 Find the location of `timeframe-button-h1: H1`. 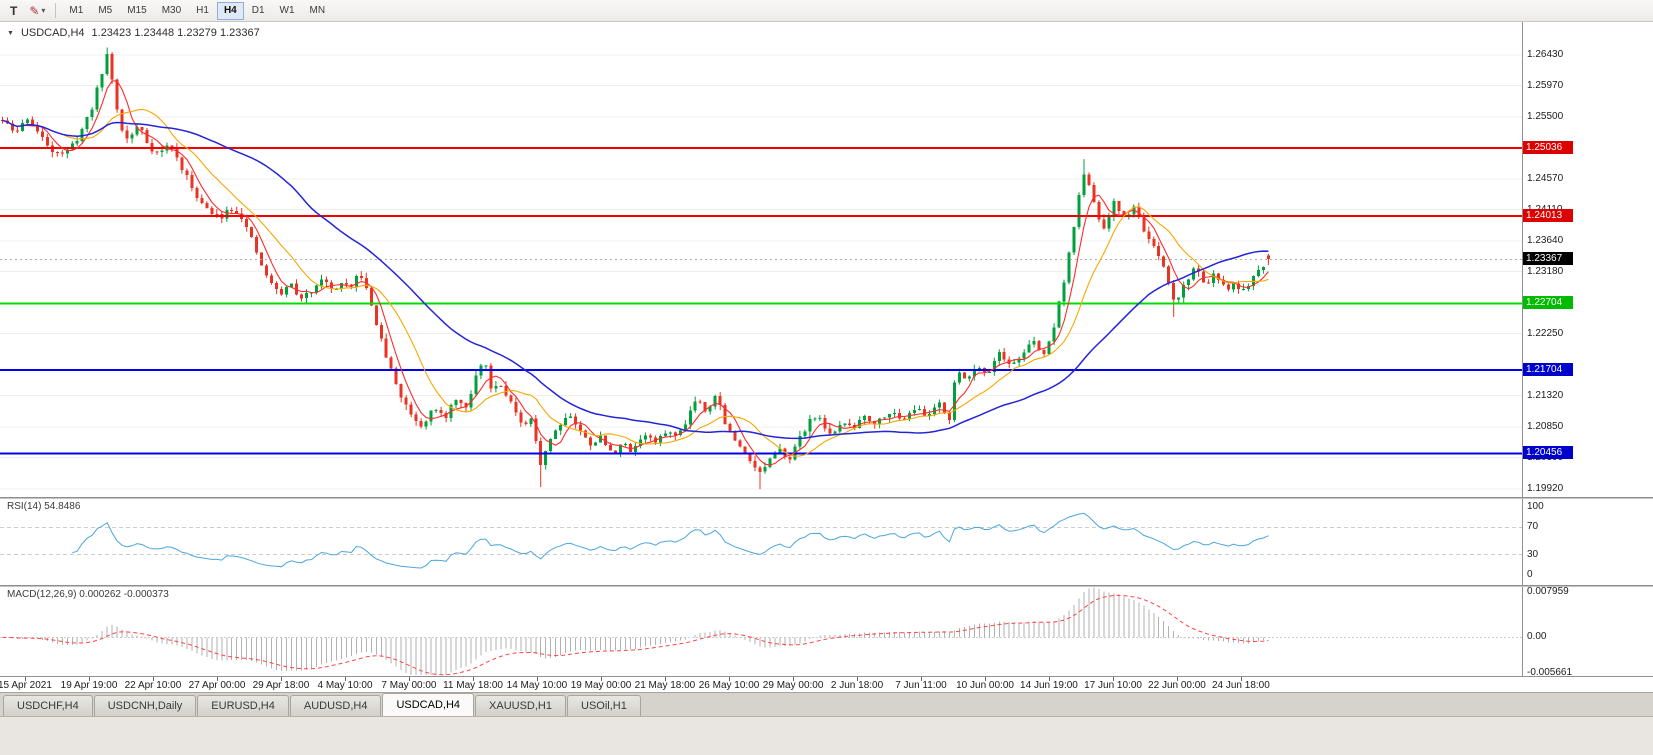

timeframe-button-h1: H1 is located at coordinates (202, 11).